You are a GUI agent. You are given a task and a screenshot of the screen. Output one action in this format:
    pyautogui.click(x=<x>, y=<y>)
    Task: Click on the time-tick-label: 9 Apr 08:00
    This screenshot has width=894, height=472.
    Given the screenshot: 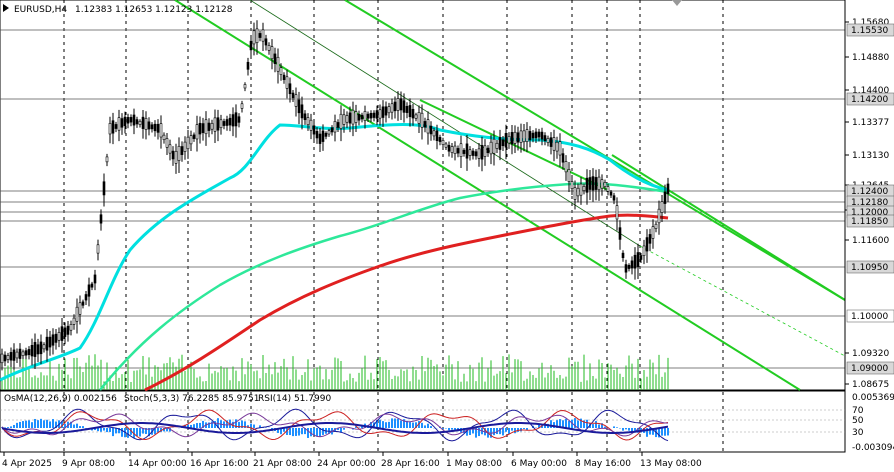 What is the action you would take?
    pyautogui.click(x=88, y=464)
    